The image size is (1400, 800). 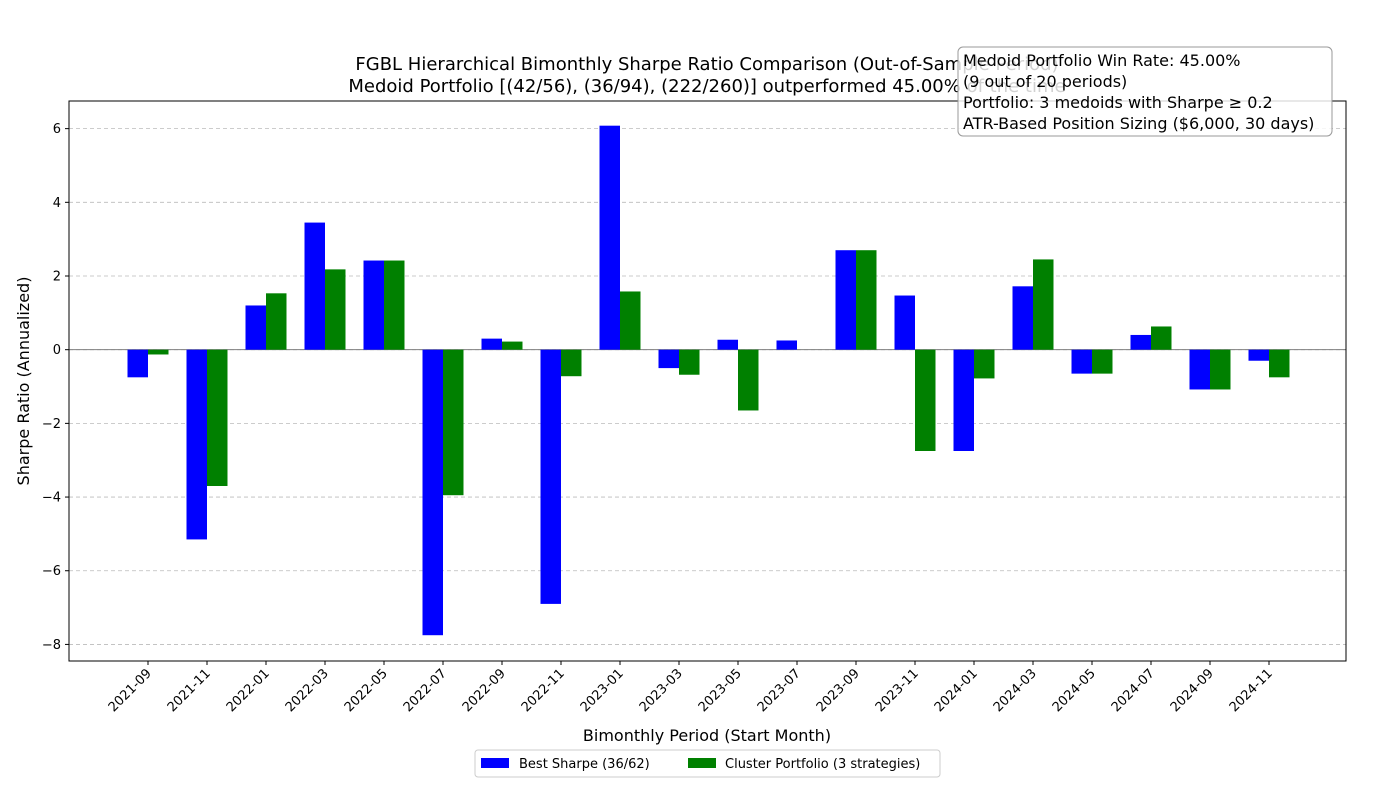 What do you see at coordinates (1118, 102) in the screenshot?
I see `annotation-line-portfolio: Portfolio: 3 medoids with Sharpe ≥ 0.2` at bounding box center [1118, 102].